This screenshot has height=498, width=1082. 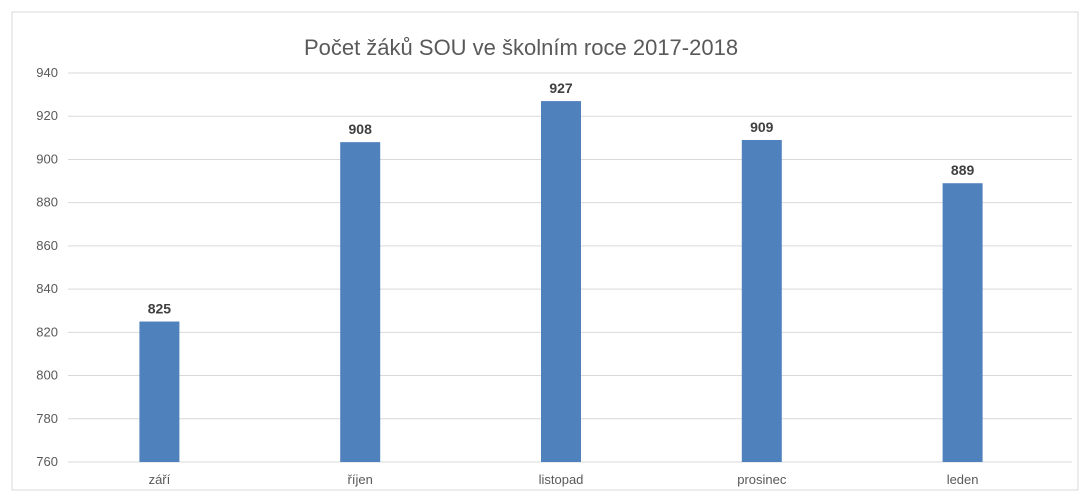 I want to click on x-category-label: září, so click(x=160, y=479).